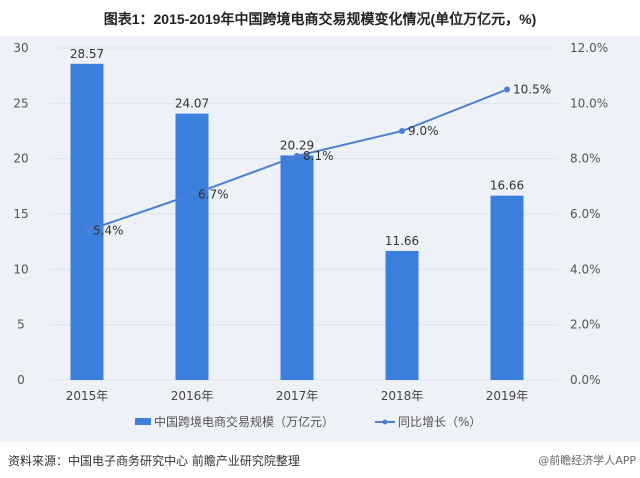 The height and width of the screenshot is (478, 640). Describe the element at coordinates (192, 104) in the screenshot. I see `bar-value-label: 24.07` at that location.